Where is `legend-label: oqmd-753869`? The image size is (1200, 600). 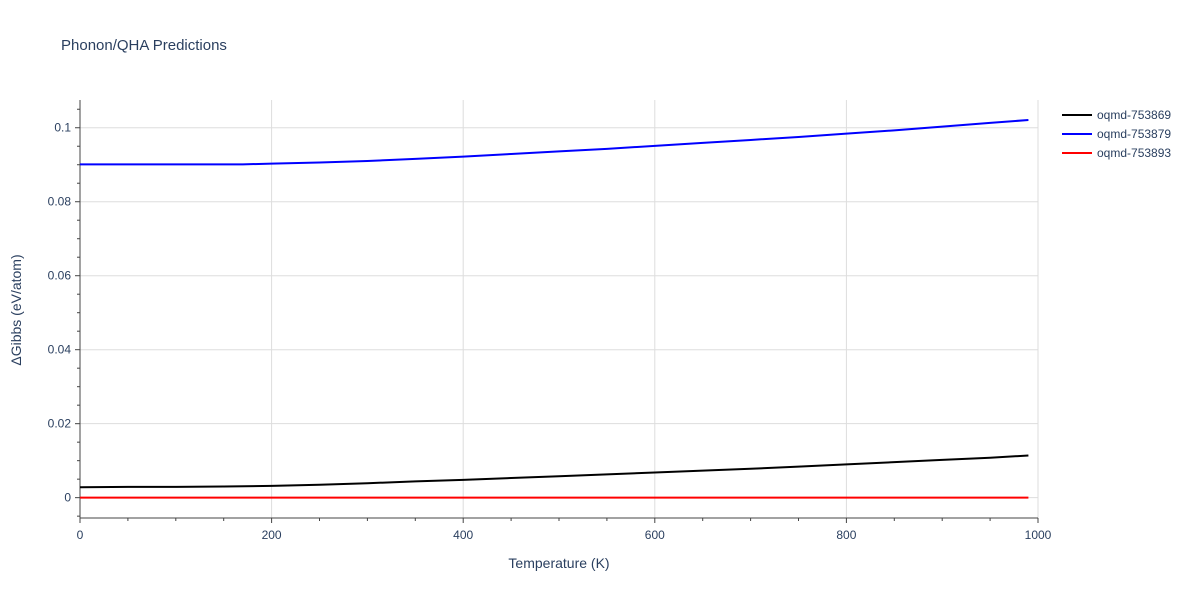 legend-label: oqmd-753869 is located at coordinates (1134, 115).